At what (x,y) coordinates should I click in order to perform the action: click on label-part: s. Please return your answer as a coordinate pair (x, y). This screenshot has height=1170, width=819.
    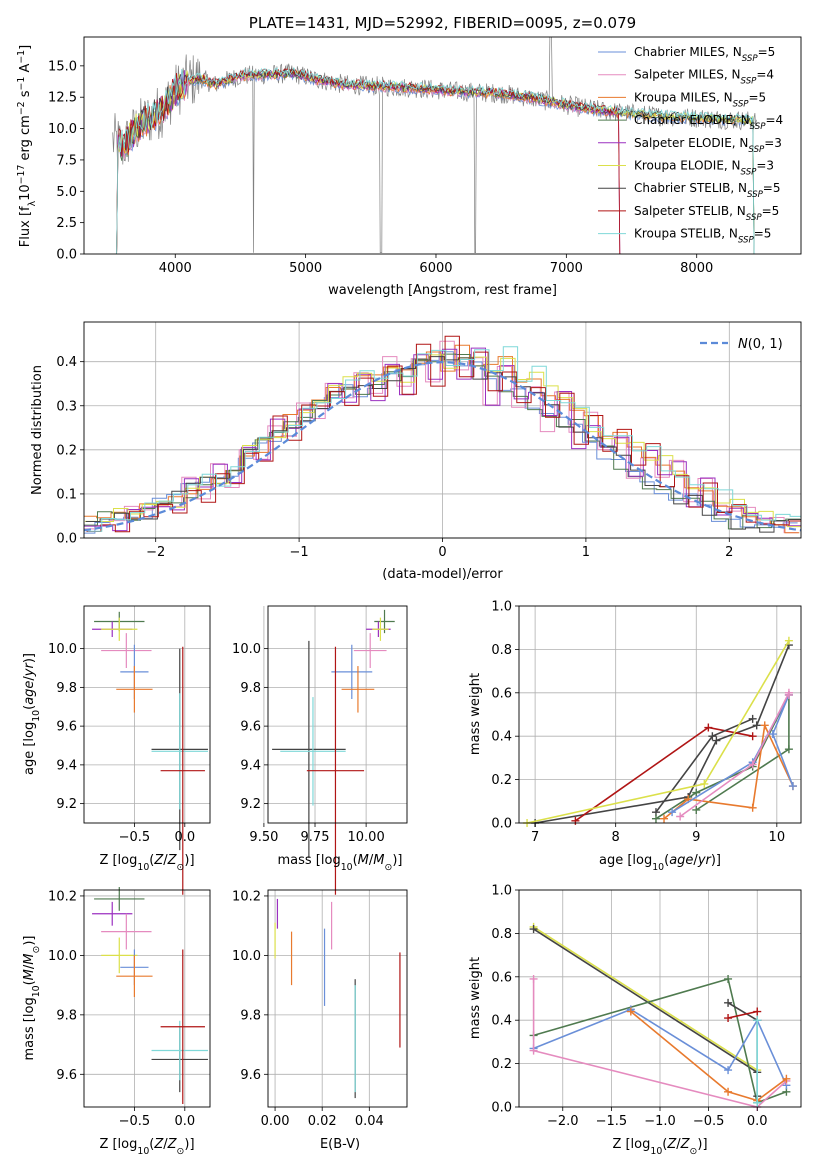
    Looking at the image, I should click on (25, 95).